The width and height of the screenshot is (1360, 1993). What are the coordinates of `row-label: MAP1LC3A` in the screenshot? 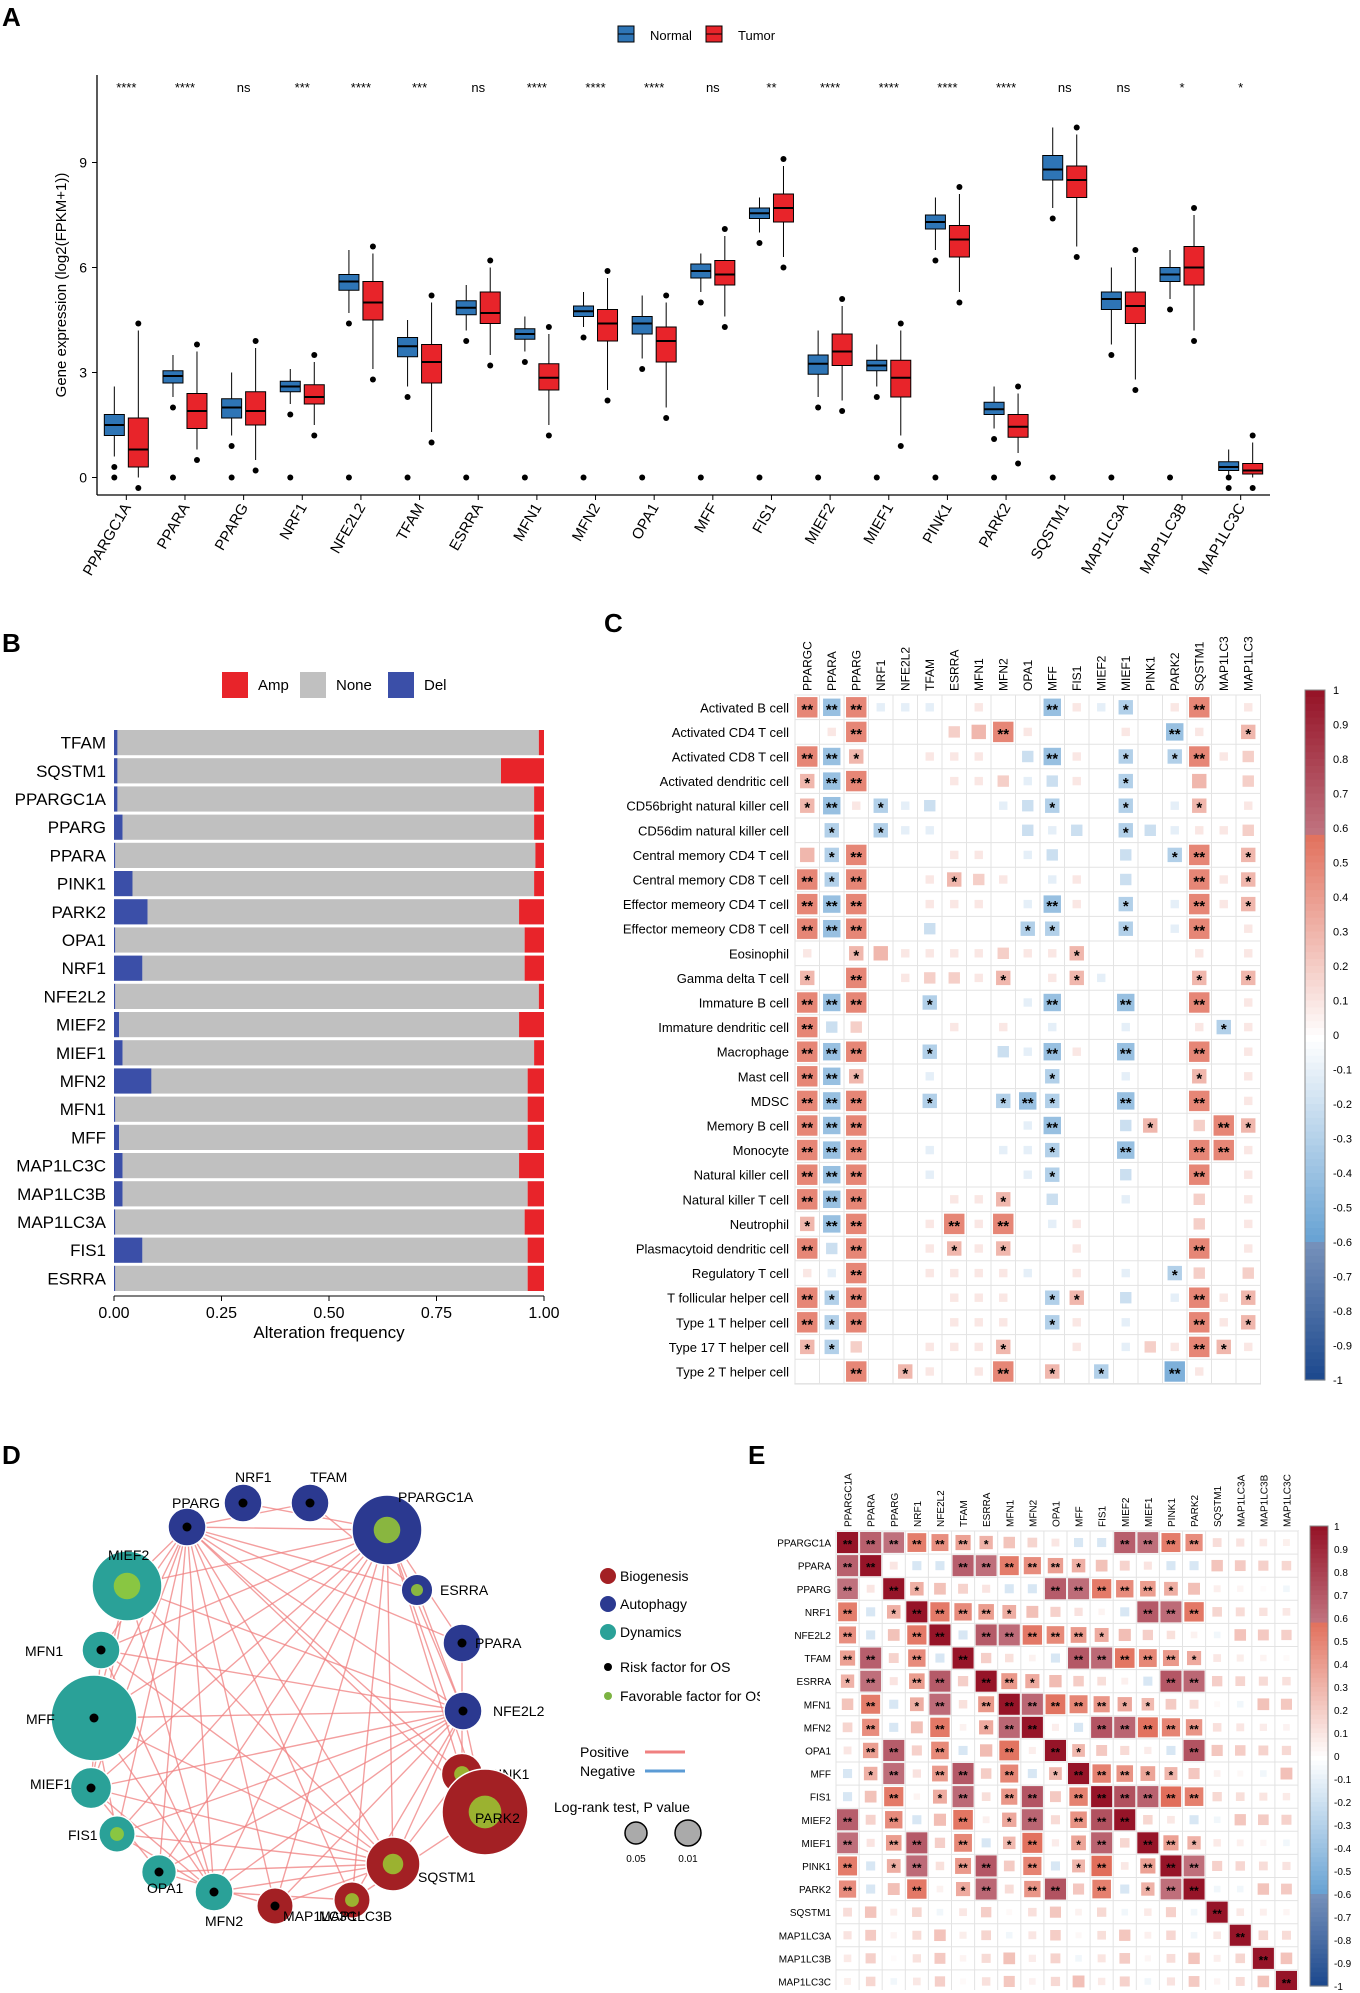 It's located at (805, 1936).